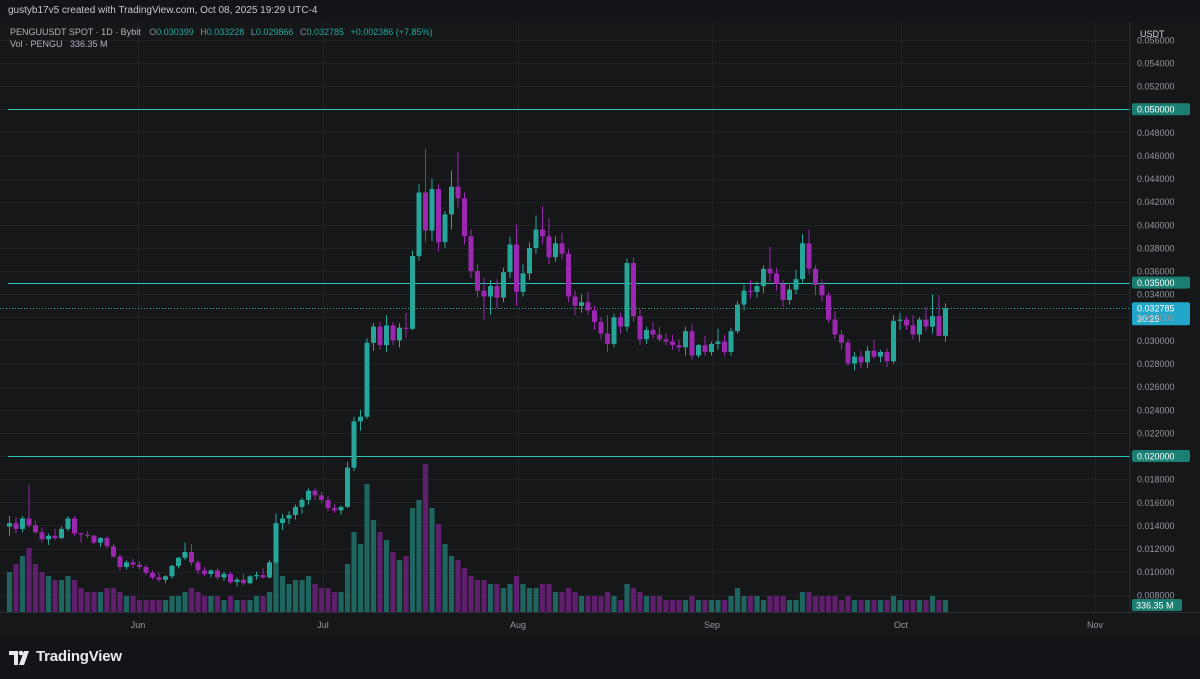  What do you see at coordinates (1156, 202) in the screenshot?
I see `price-tick-label: 0.042000` at bounding box center [1156, 202].